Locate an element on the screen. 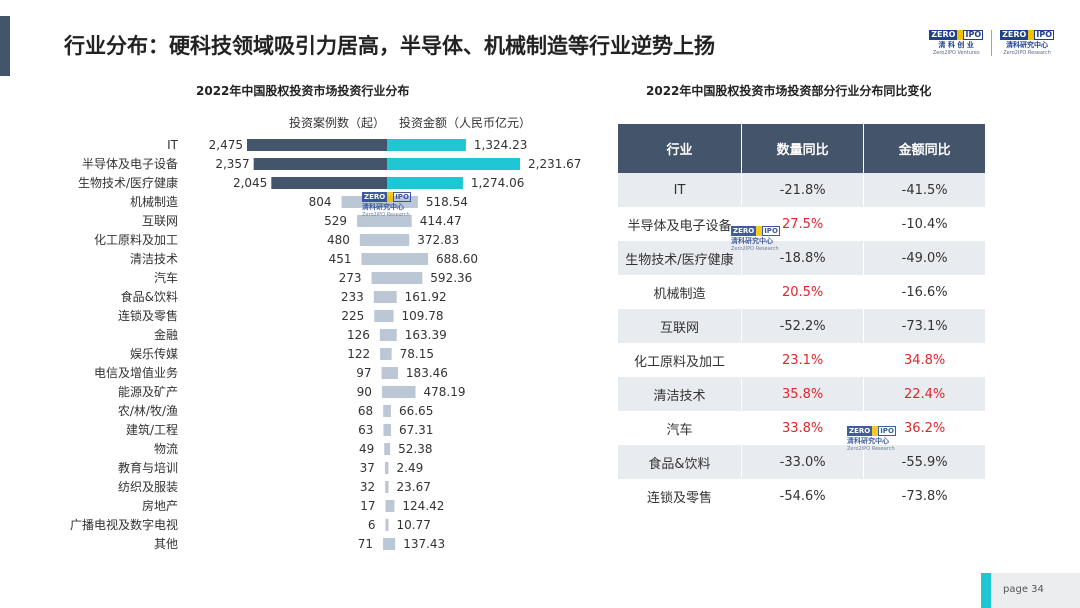  amount-value-label: 414.47 is located at coordinates (441, 221).